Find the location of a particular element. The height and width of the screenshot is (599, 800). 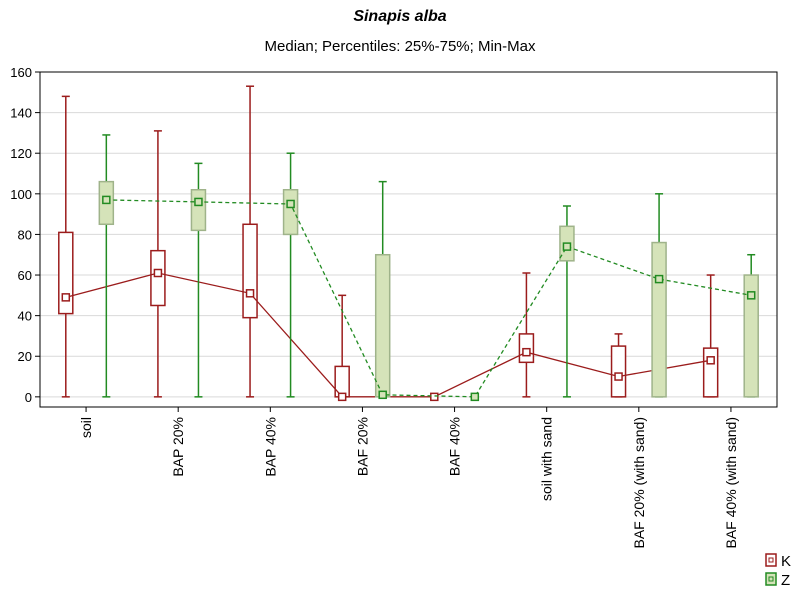

y-tick-label: 80 is located at coordinates (25, 234).